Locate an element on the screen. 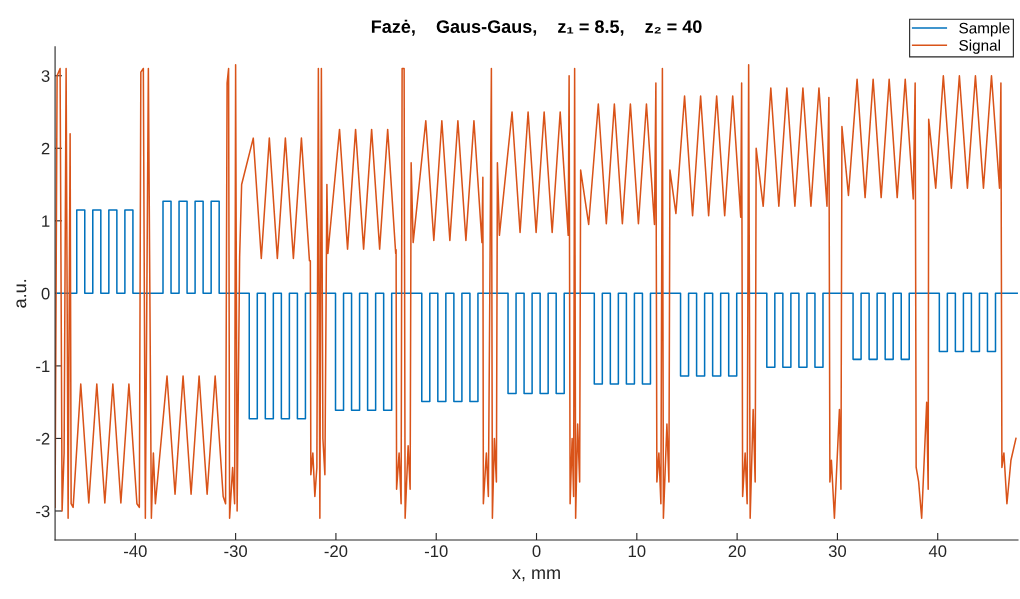 The image size is (1020, 599). x-tick-label: 0 is located at coordinates (536, 551).